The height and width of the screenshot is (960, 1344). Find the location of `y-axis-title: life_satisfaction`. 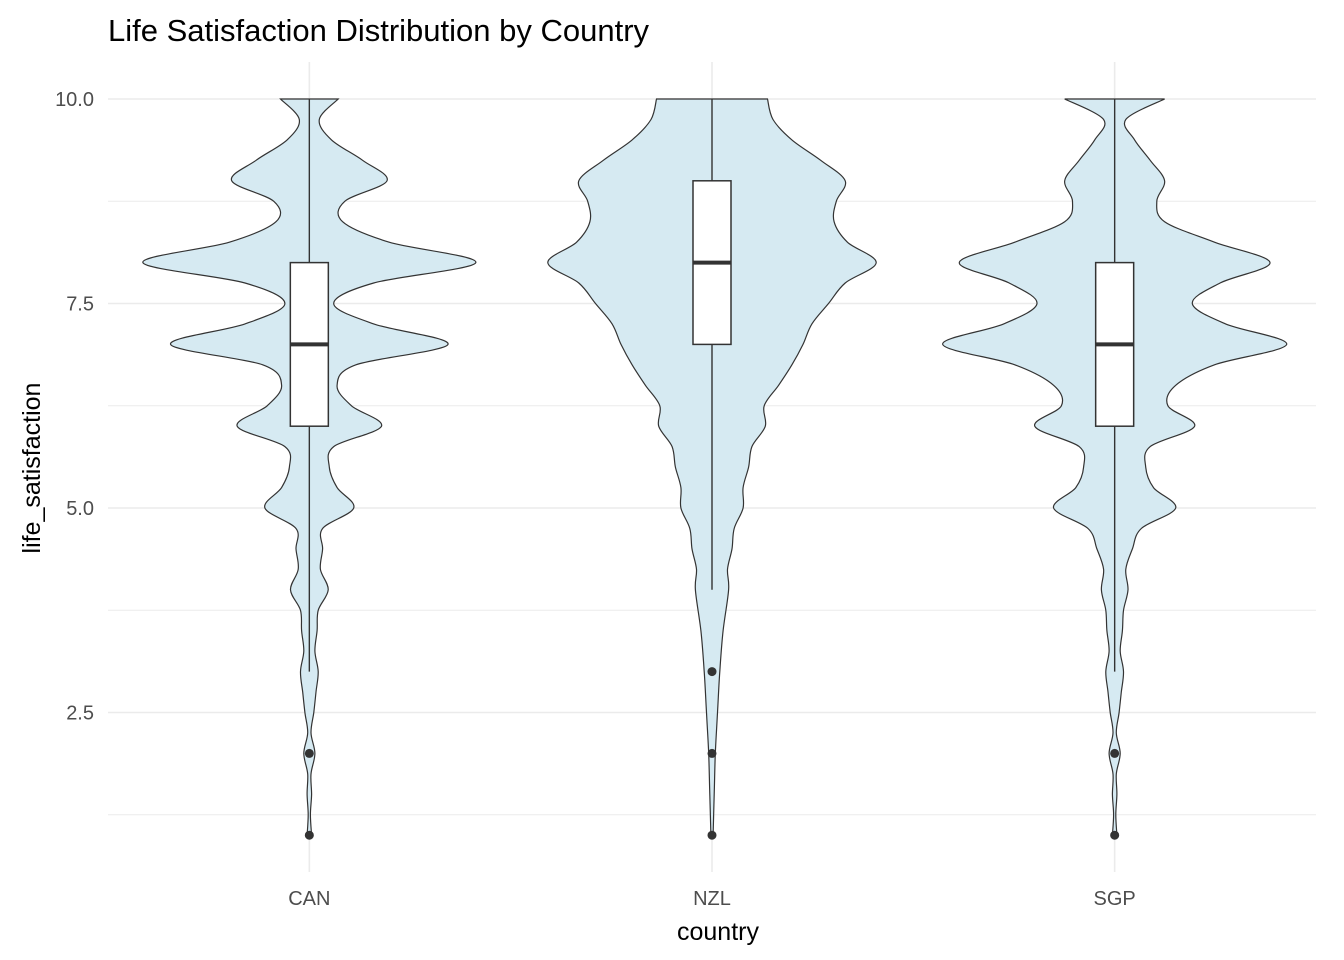

y-axis-title: life_satisfaction is located at coordinates (32, 468).